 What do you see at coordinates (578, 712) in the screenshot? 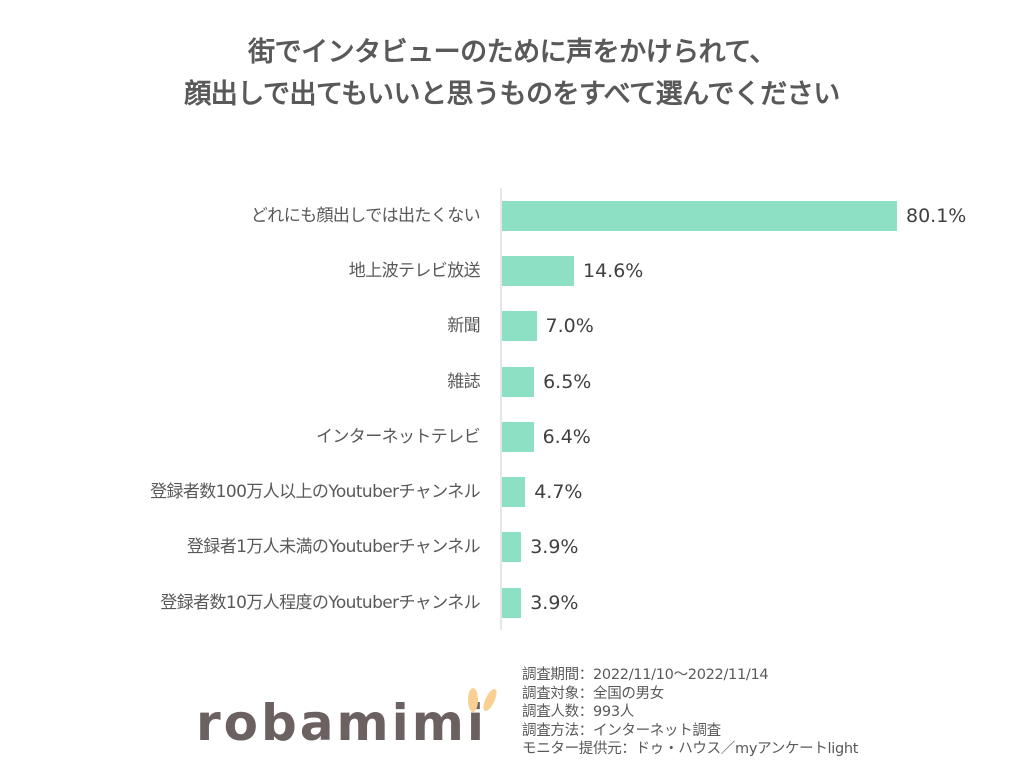
I see `survey-sample-size: 調査人数：993人` at bounding box center [578, 712].